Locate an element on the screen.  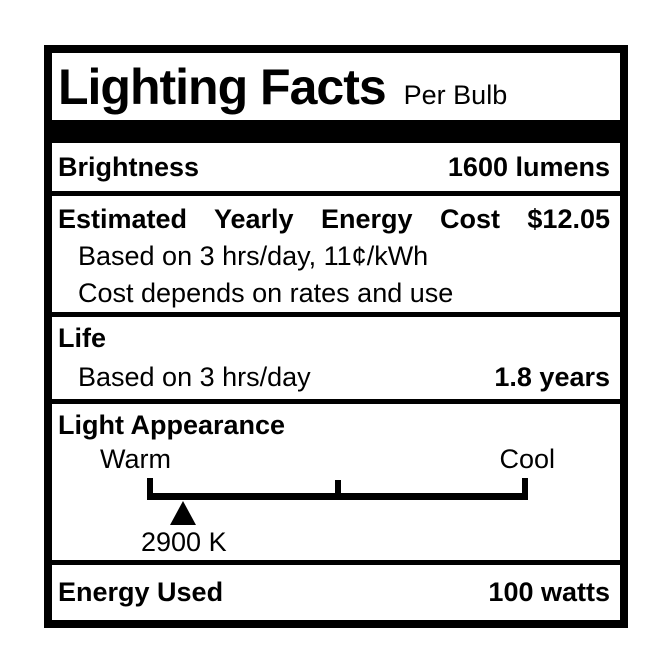
energy-used-value: 100 watts is located at coordinates (549, 592).